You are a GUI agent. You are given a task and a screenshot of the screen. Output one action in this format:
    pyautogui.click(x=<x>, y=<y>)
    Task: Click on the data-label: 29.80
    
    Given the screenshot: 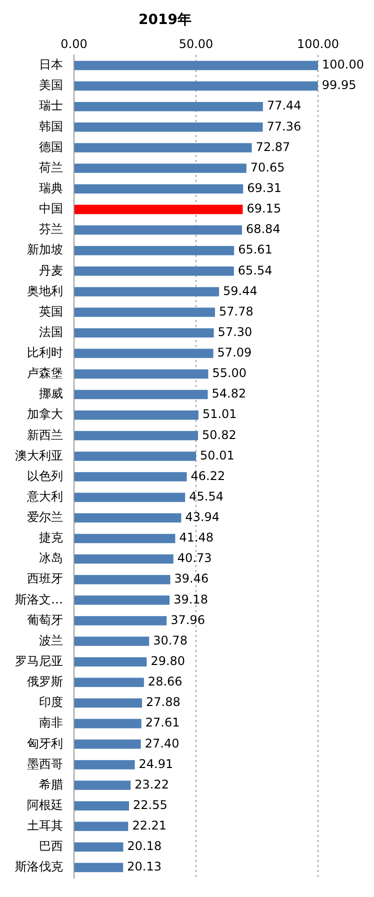 What is the action you would take?
    pyautogui.click(x=168, y=661)
    